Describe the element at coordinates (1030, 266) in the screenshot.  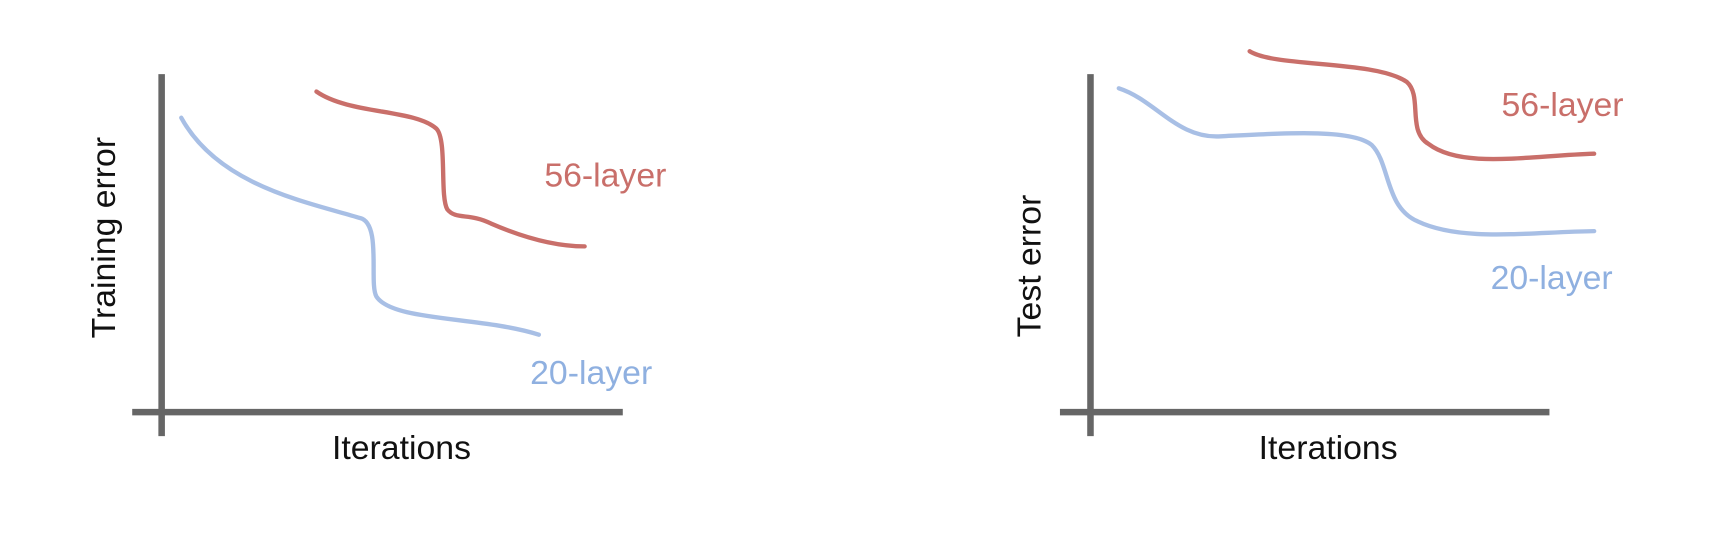
I see `y-label: Test error` at that location.